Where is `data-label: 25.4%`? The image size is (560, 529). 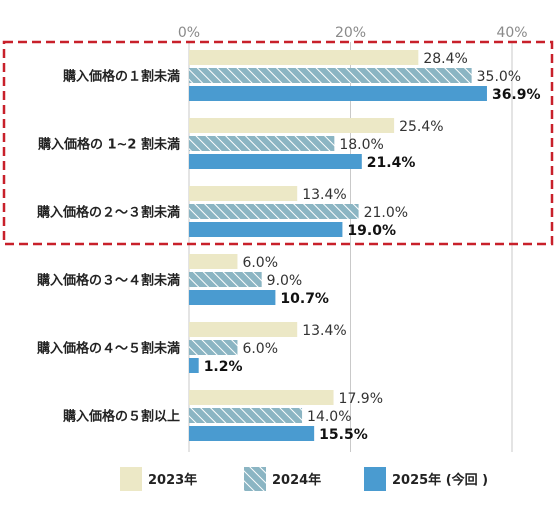
data-label: 25.4% is located at coordinates (421, 127).